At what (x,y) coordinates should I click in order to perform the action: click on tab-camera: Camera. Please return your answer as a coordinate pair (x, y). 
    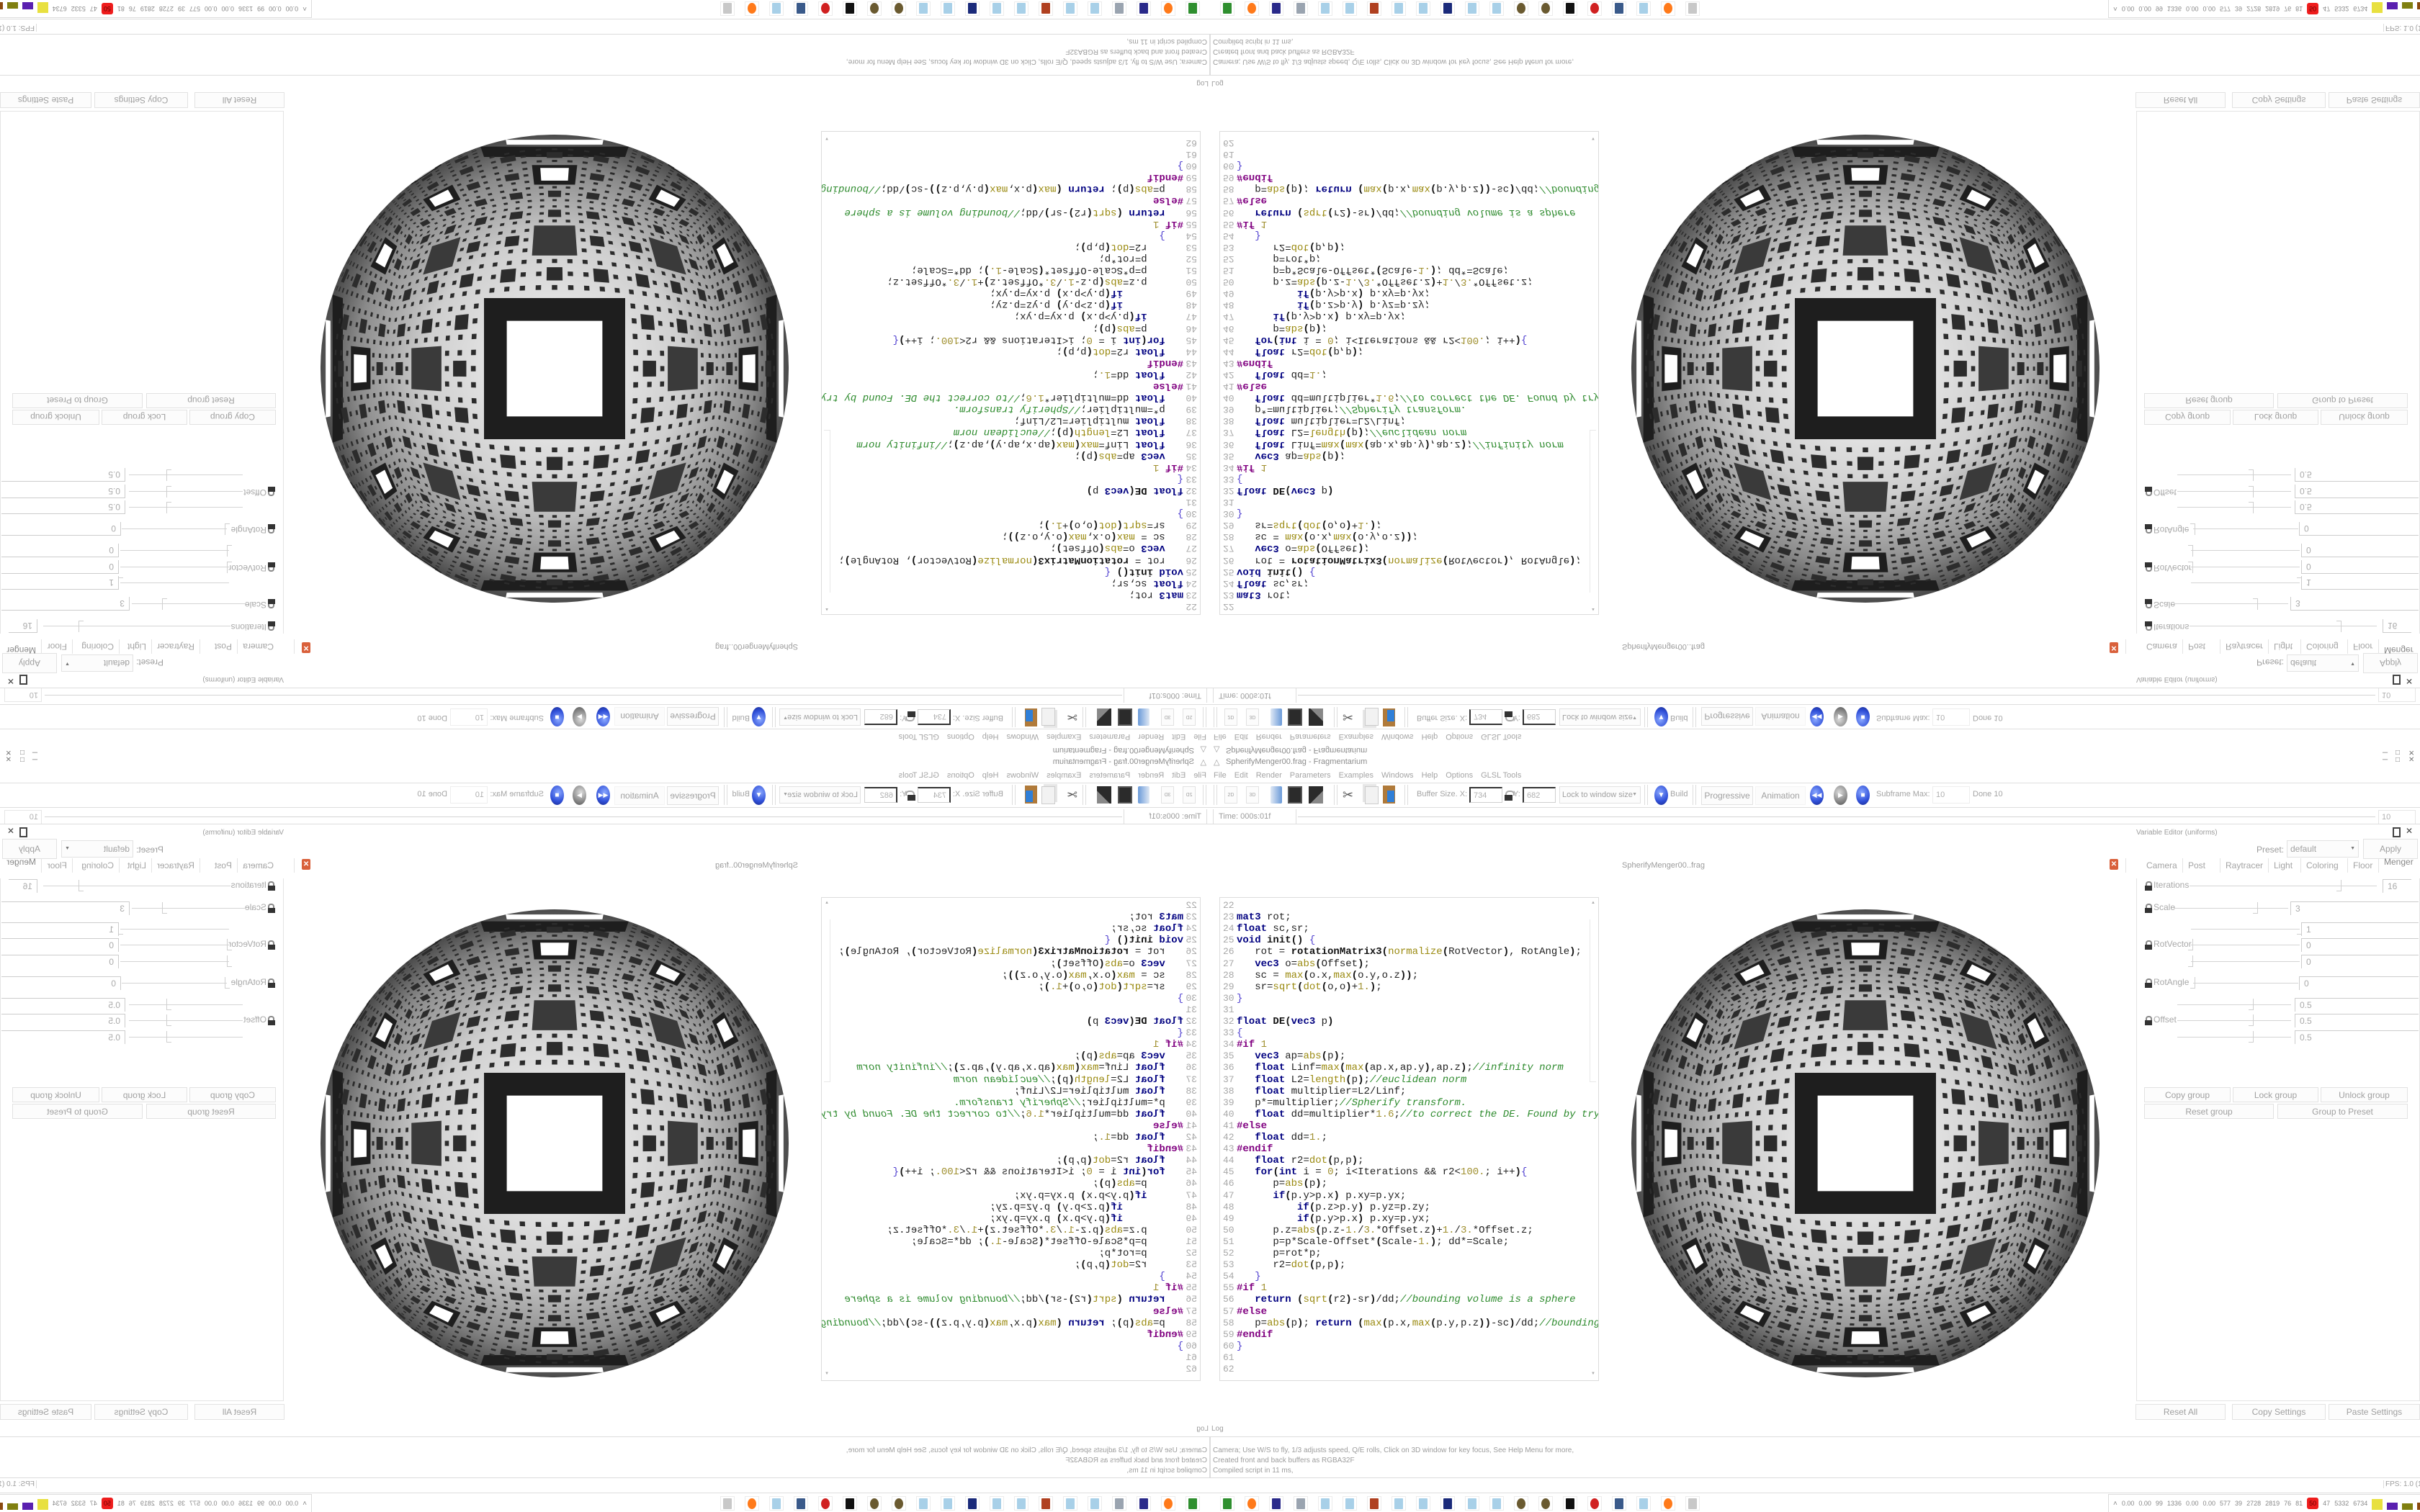
    Looking at the image, I should click on (258, 647).